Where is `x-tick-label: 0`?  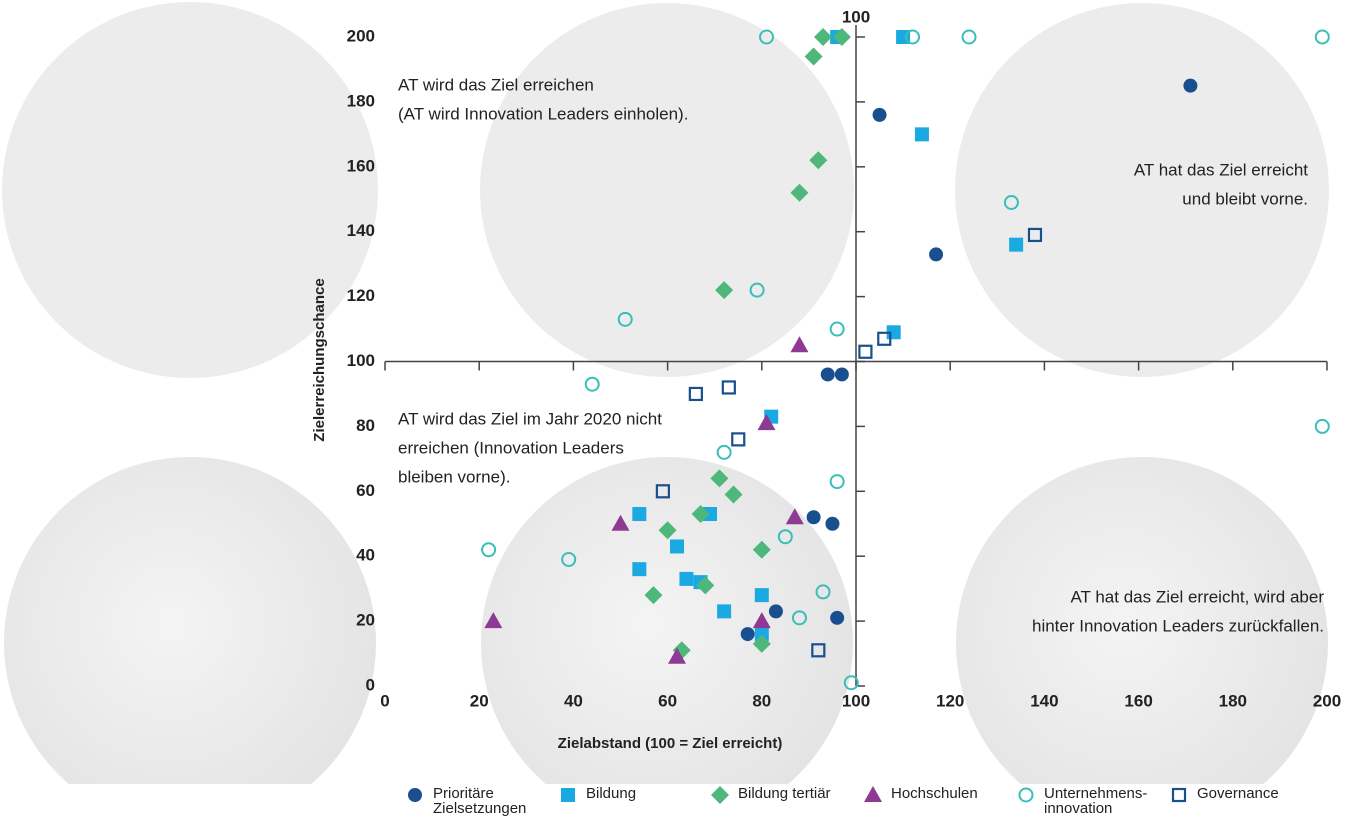 x-tick-label: 0 is located at coordinates (384, 700).